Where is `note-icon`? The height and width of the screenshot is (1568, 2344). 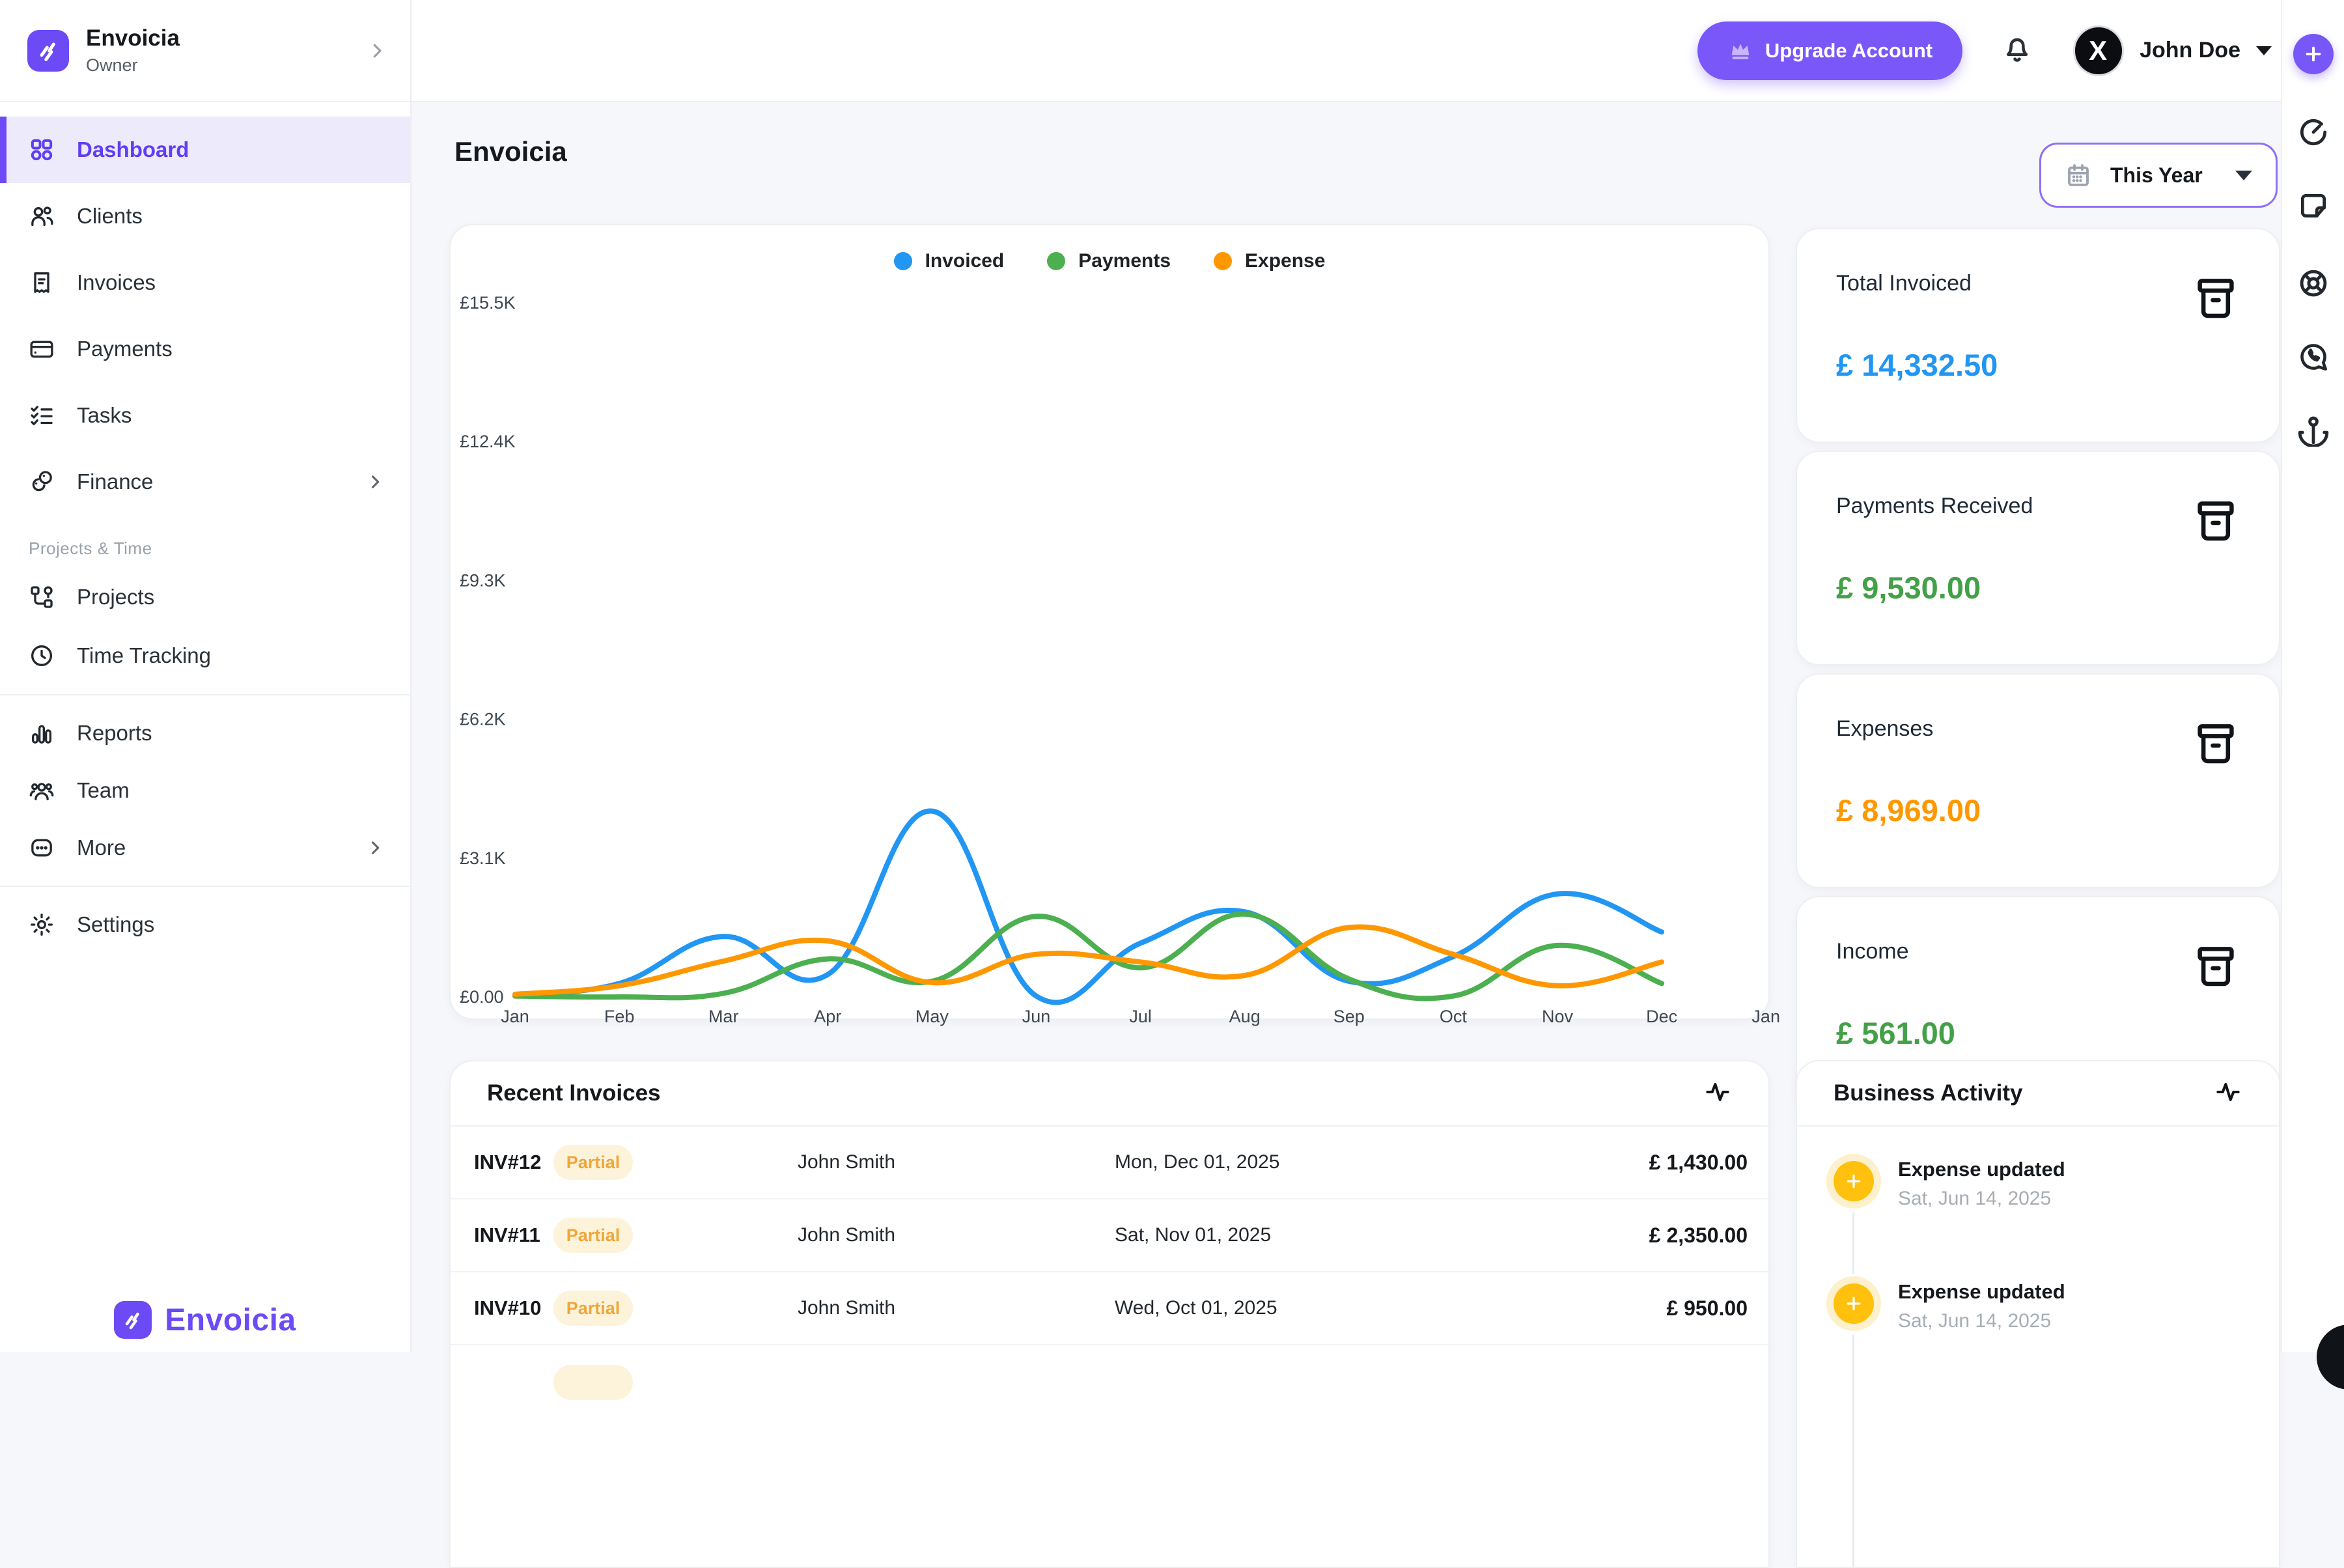
note-icon is located at coordinates (2313, 206).